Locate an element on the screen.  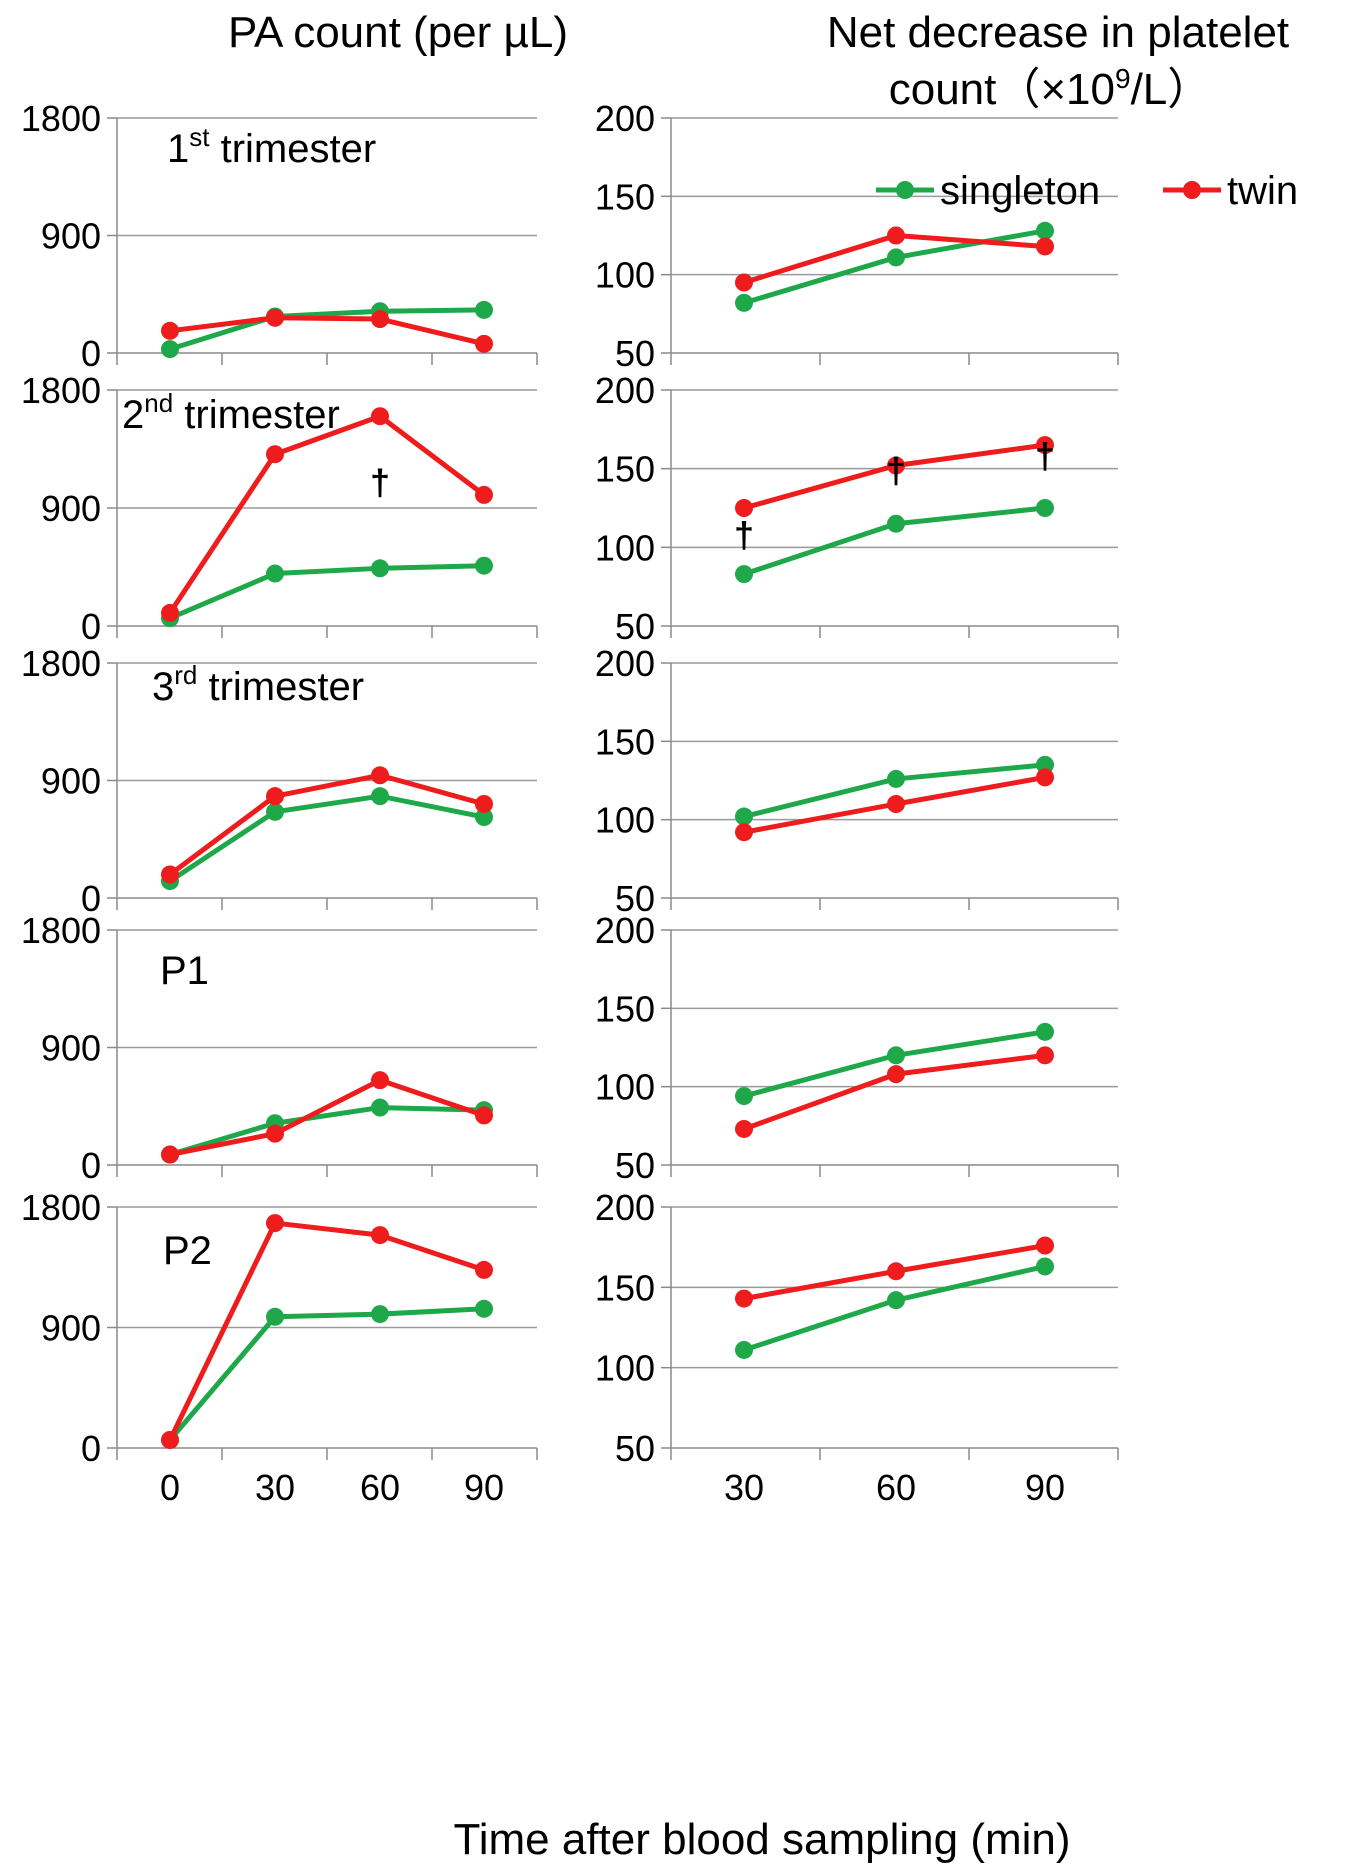
x-tick-label: 0 is located at coordinates (170, 1487).